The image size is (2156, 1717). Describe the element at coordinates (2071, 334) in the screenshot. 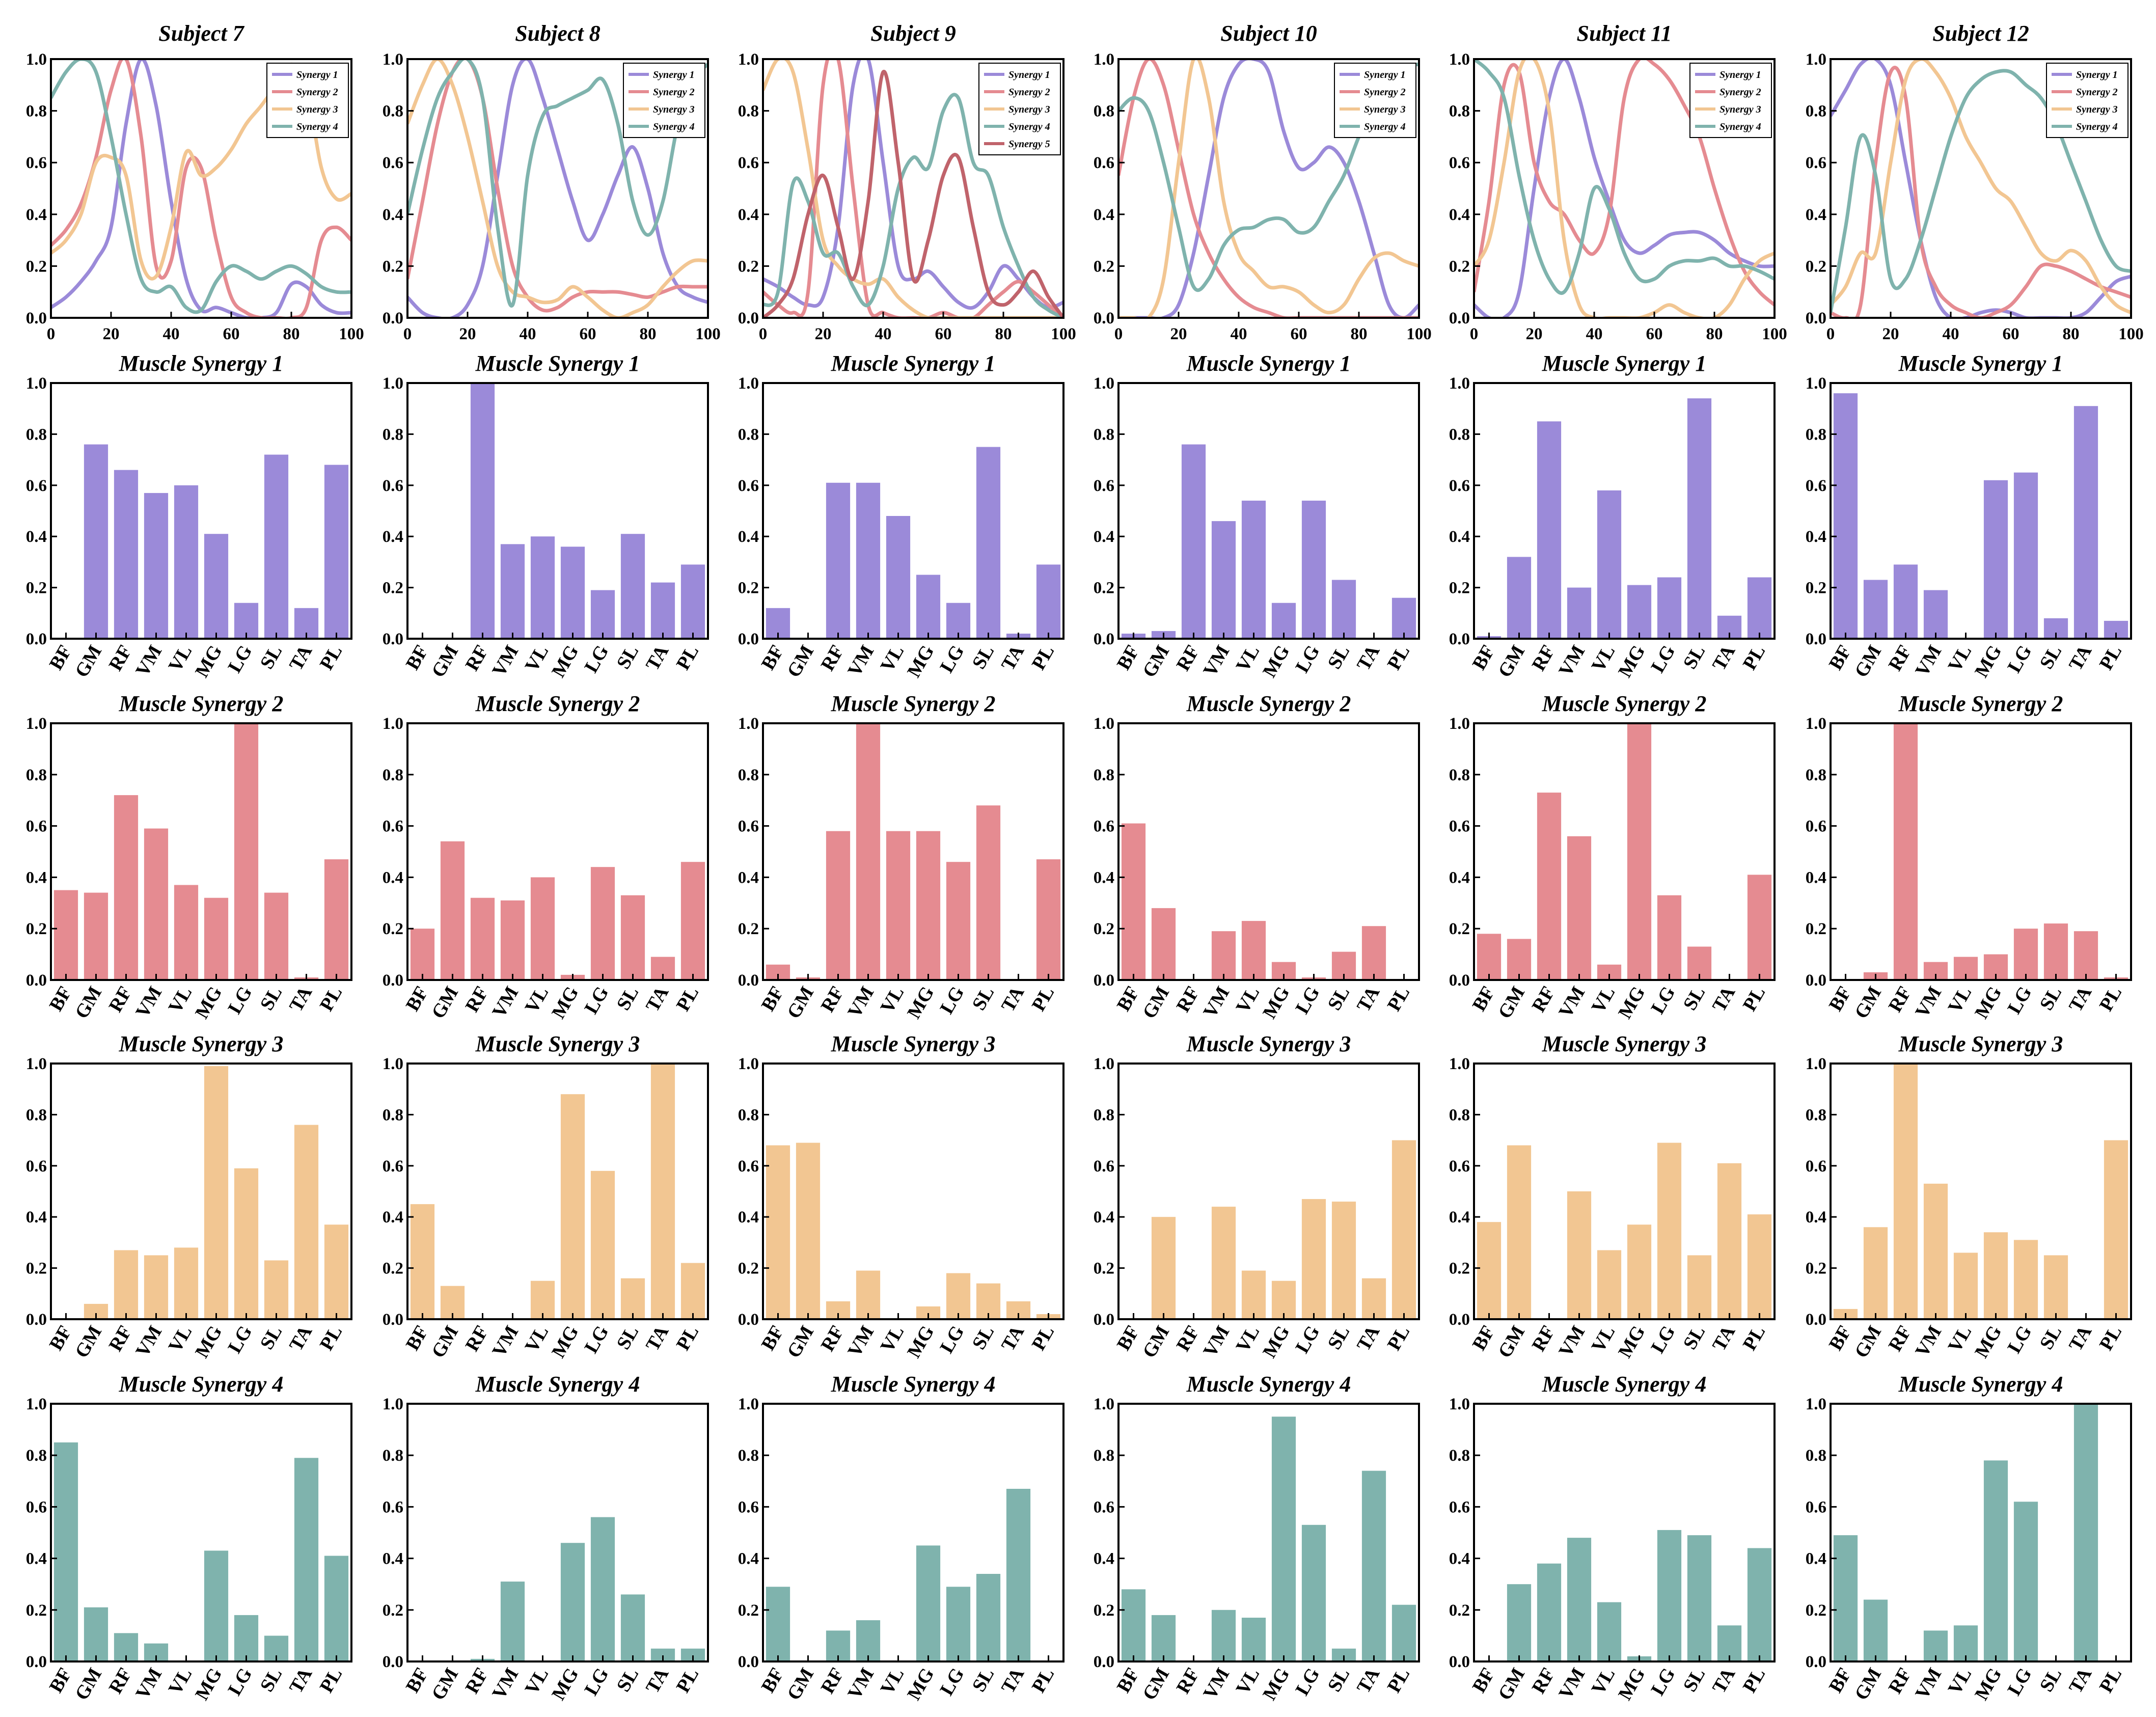

I see `x-tick-label: 80` at that location.